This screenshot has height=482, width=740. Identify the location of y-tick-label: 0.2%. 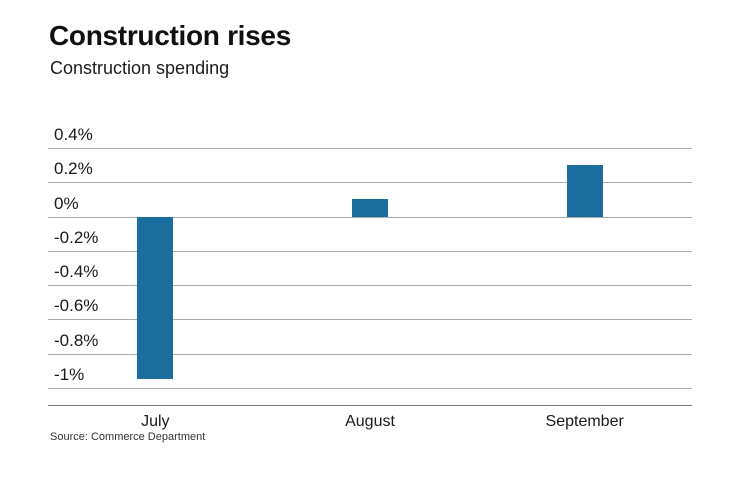
(73, 169).